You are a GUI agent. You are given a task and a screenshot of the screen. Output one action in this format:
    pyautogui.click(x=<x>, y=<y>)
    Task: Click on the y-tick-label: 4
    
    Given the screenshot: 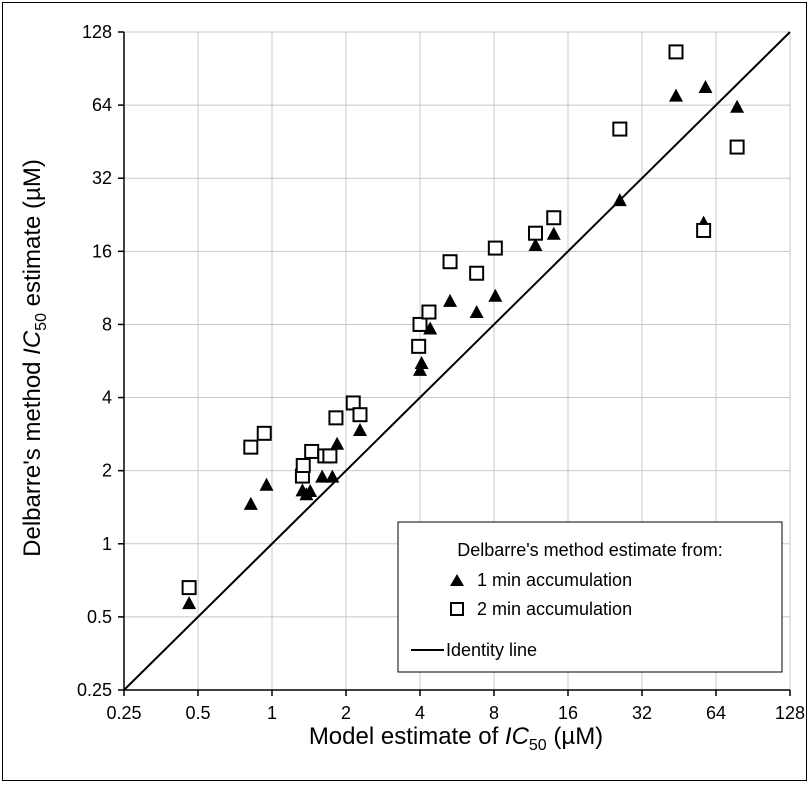 What is the action you would take?
    pyautogui.click(x=107, y=398)
    